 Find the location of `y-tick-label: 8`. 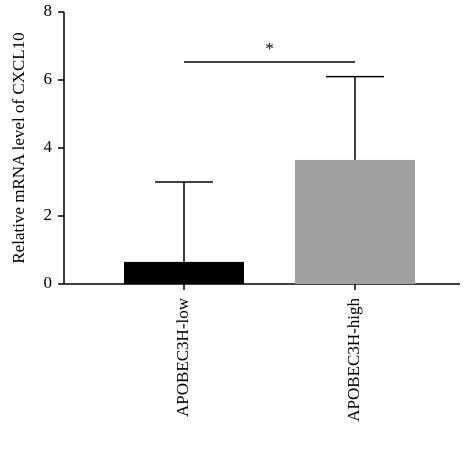

y-tick-label: 8 is located at coordinates (48, 10).